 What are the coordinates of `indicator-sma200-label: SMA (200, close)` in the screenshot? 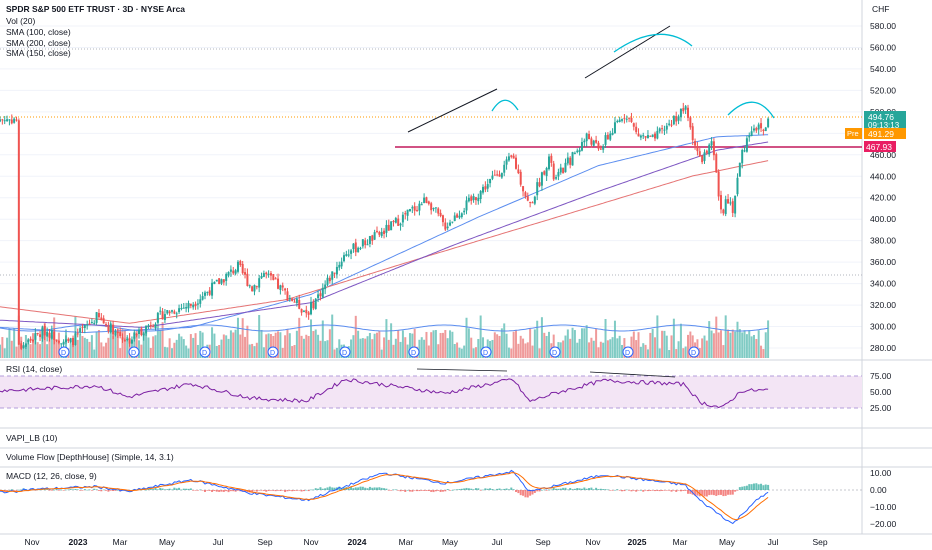 It's located at (38, 43).